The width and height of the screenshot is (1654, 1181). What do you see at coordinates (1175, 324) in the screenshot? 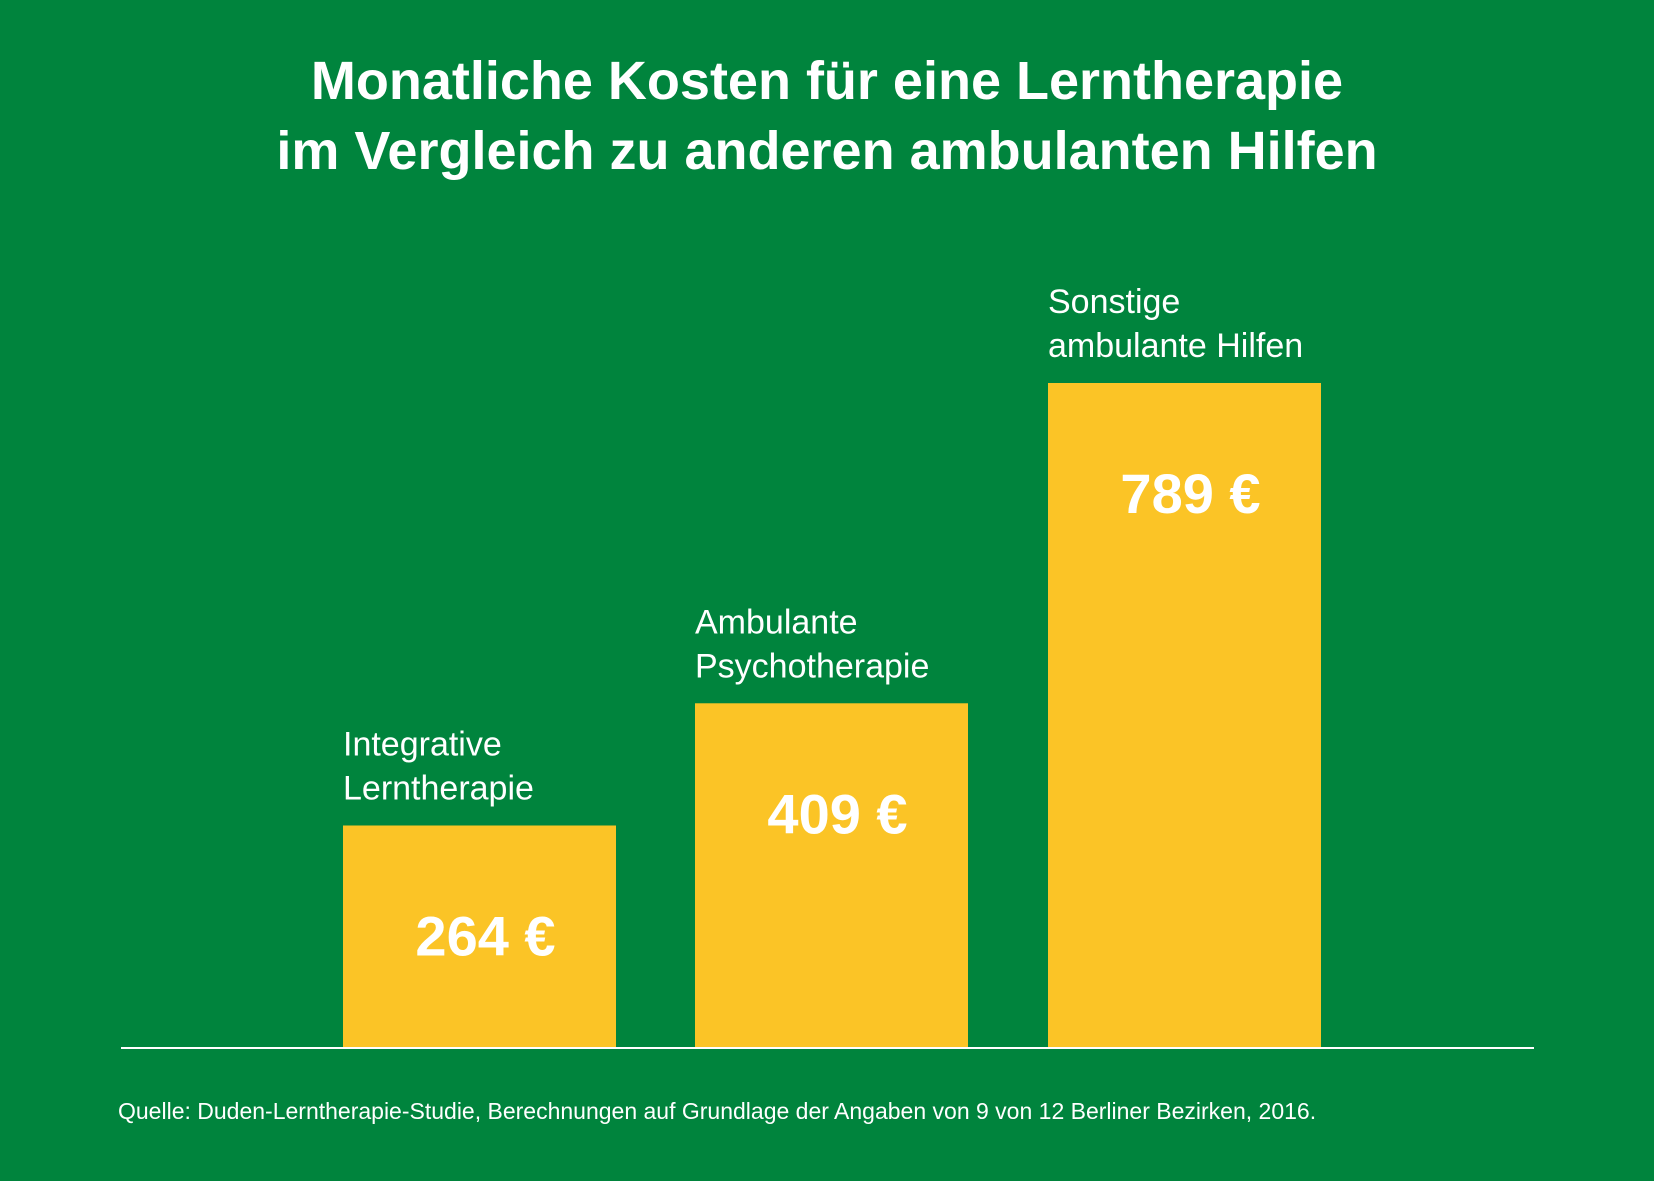
I see `category-label-3: Sonstige ambulante Hilfen` at bounding box center [1175, 324].